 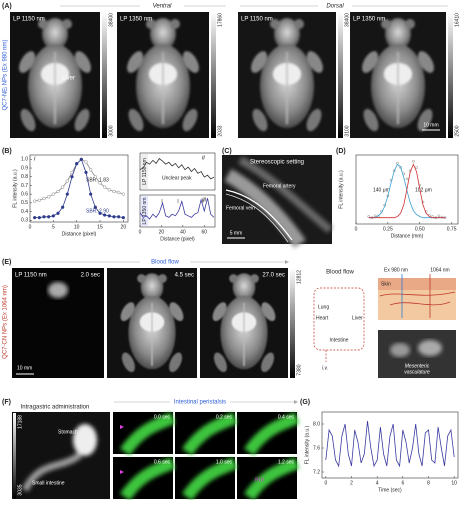 What do you see at coordinates (339, 324) in the screenshot?
I see `circulation-diagram` at bounding box center [339, 324].